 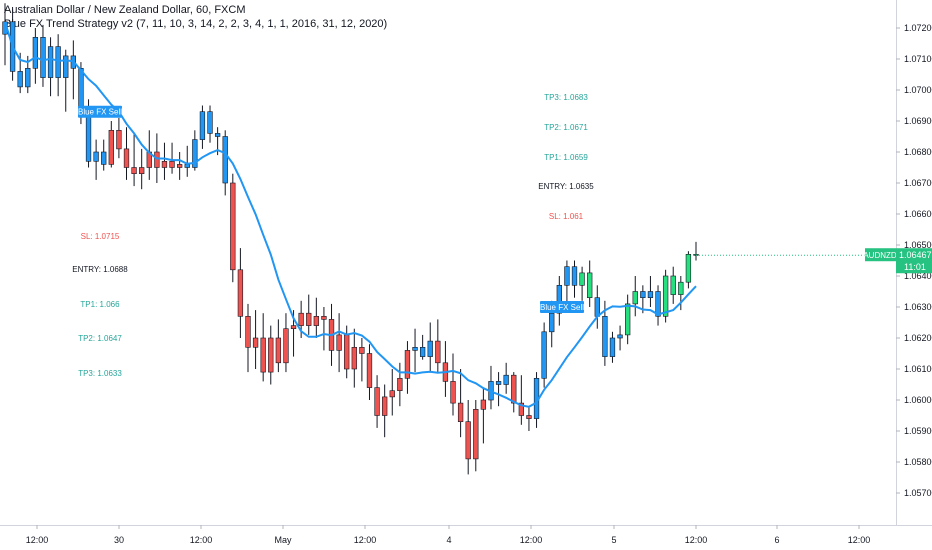 I want to click on trade-level-label: TP2: 1.0671, so click(x=566, y=127).